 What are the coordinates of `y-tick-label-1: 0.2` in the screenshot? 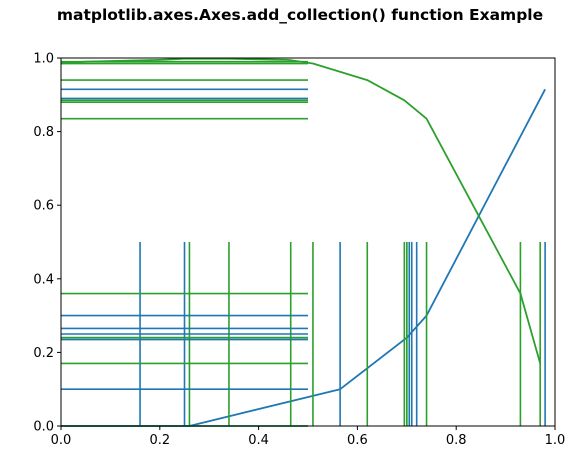 It's located at (43, 353).